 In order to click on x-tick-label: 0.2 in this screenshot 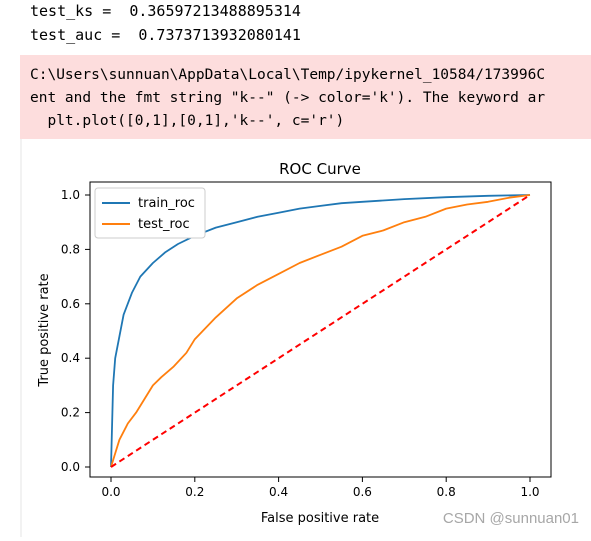, I will do `click(194, 492)`.